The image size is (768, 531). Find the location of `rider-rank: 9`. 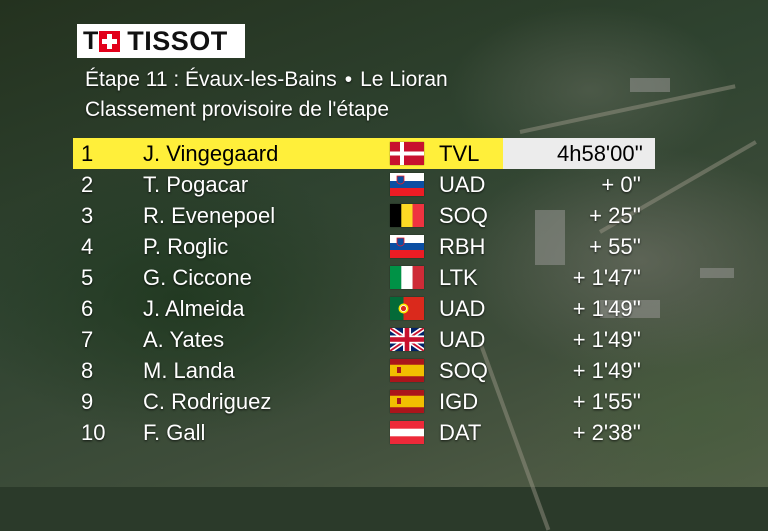

rider-rank: 9 is located at coordinates (87, 401).